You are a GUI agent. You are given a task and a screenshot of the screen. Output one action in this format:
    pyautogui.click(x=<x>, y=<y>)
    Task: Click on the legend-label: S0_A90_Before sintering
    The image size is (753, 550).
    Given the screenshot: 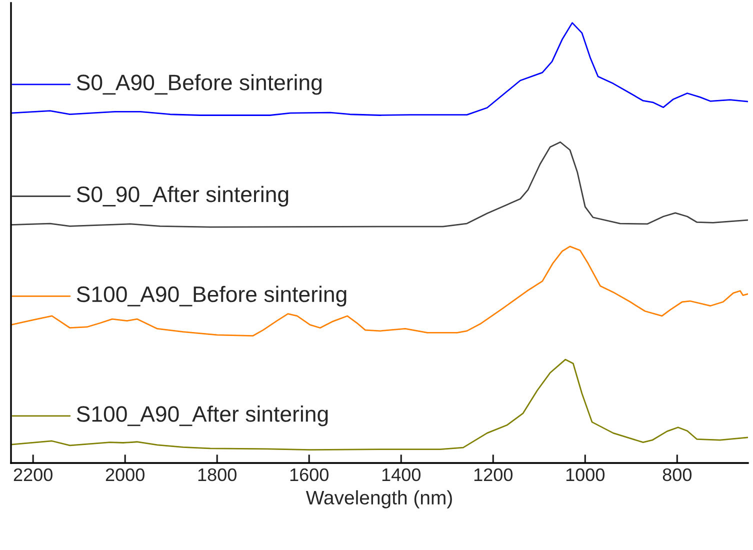 What is the action you would take?
    pyautogui.click(x=199, y=84)
    